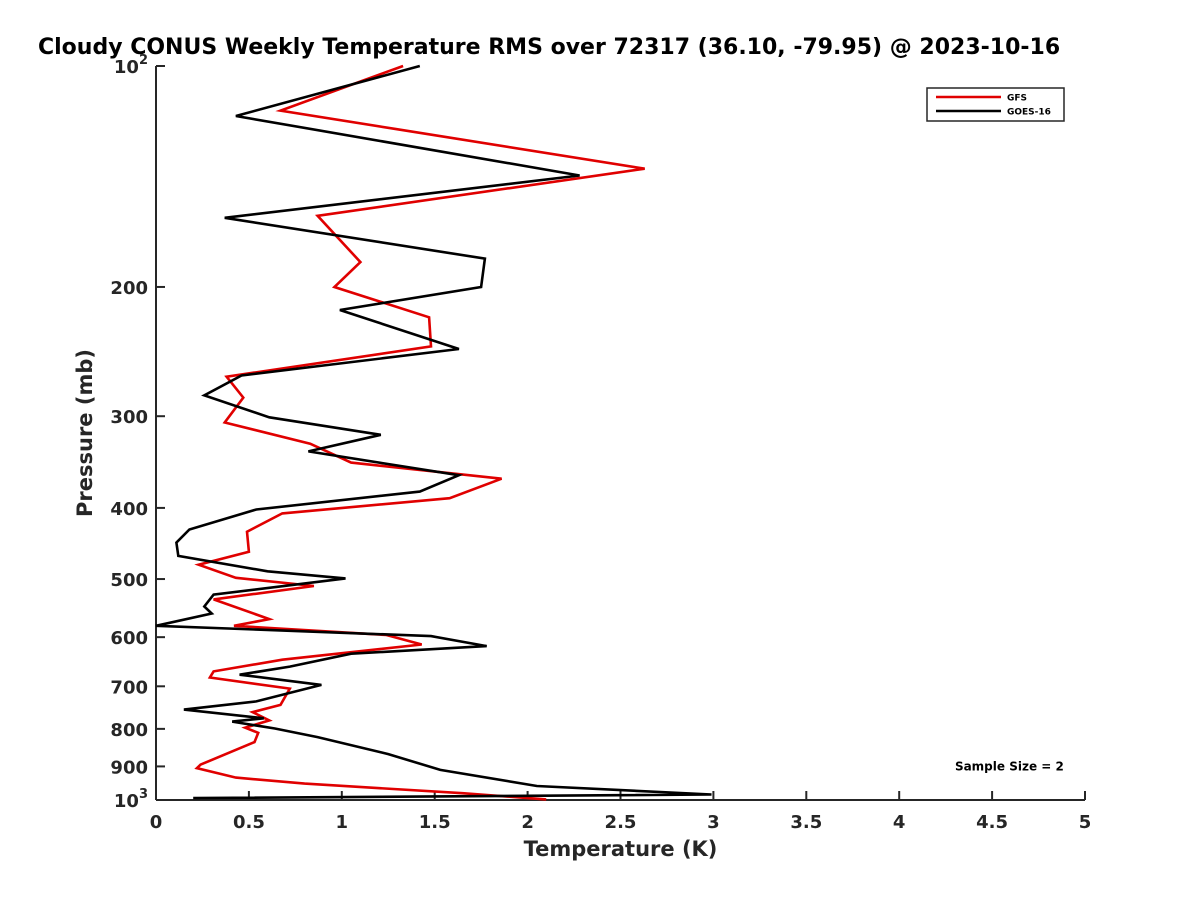  Describe the element at coordinates (129, 638) in the screenshot. I see `y-tick-label: 600` at that location.